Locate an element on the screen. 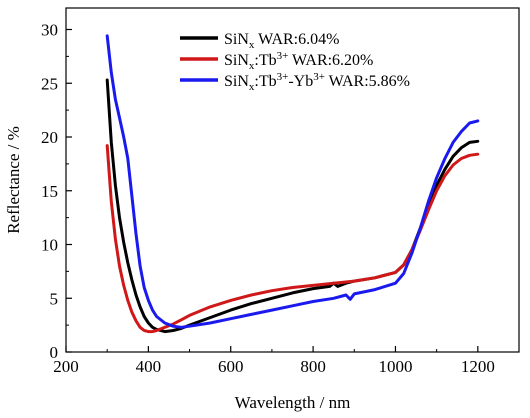 The width and height of the screenshot is (530, 418). y-tick-label: 30 is located at coordinates (49, 30).